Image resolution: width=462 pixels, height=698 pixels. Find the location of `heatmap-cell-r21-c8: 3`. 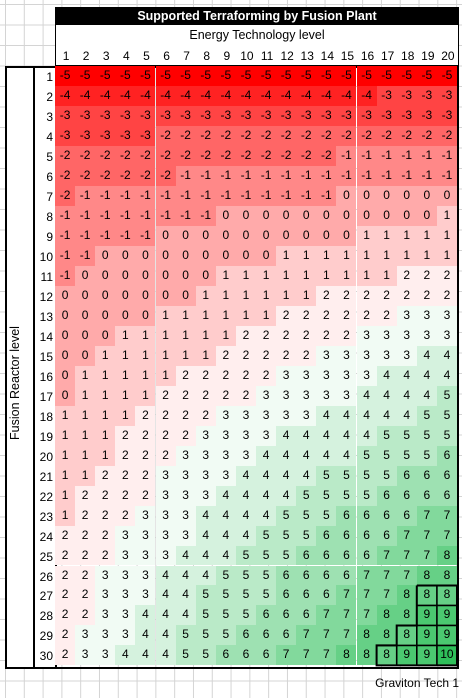

heatmap-cell-r21-c8: 3 is located at coordinates (205, 475).